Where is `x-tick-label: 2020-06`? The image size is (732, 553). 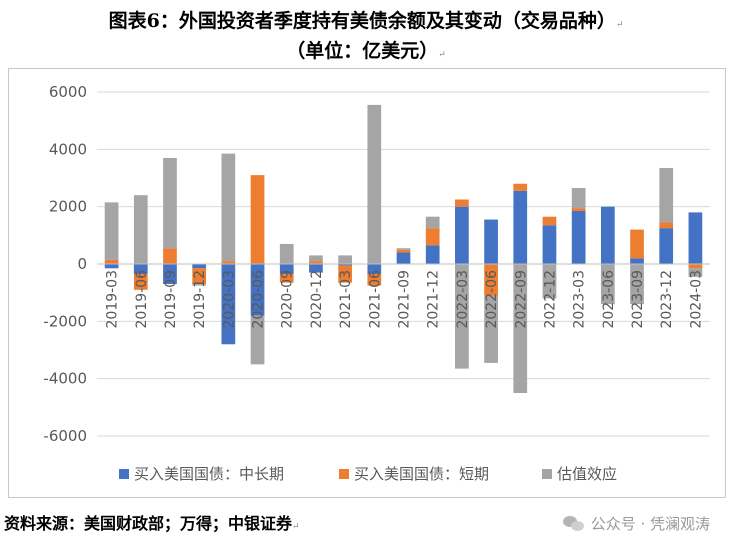
x-tick-label: 2020-06 is located at coordinates (259, 299).